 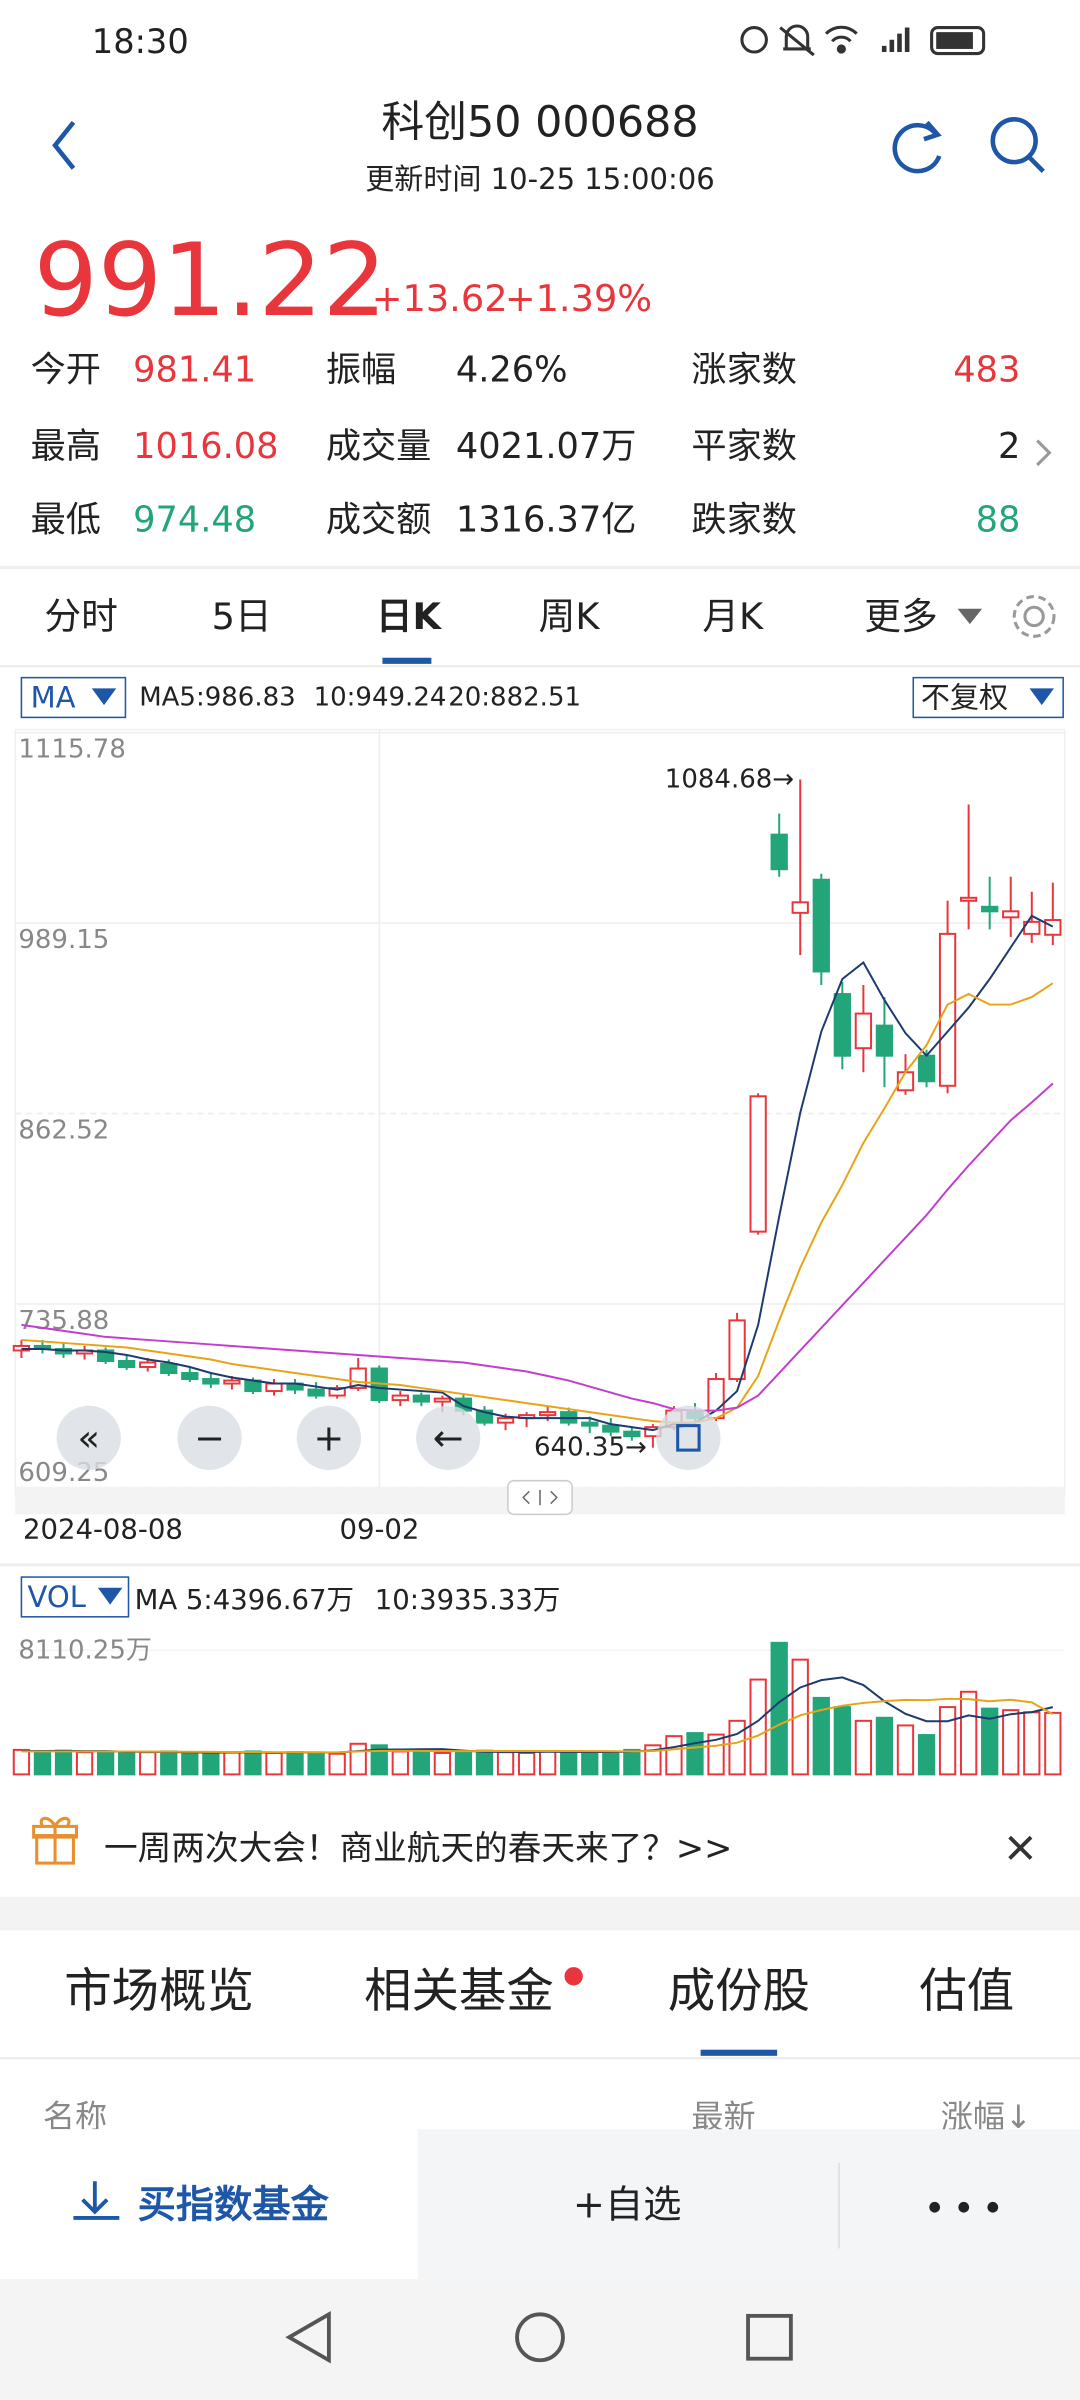 I want to click on period-tab: 分时, so click(x=80, y=616).